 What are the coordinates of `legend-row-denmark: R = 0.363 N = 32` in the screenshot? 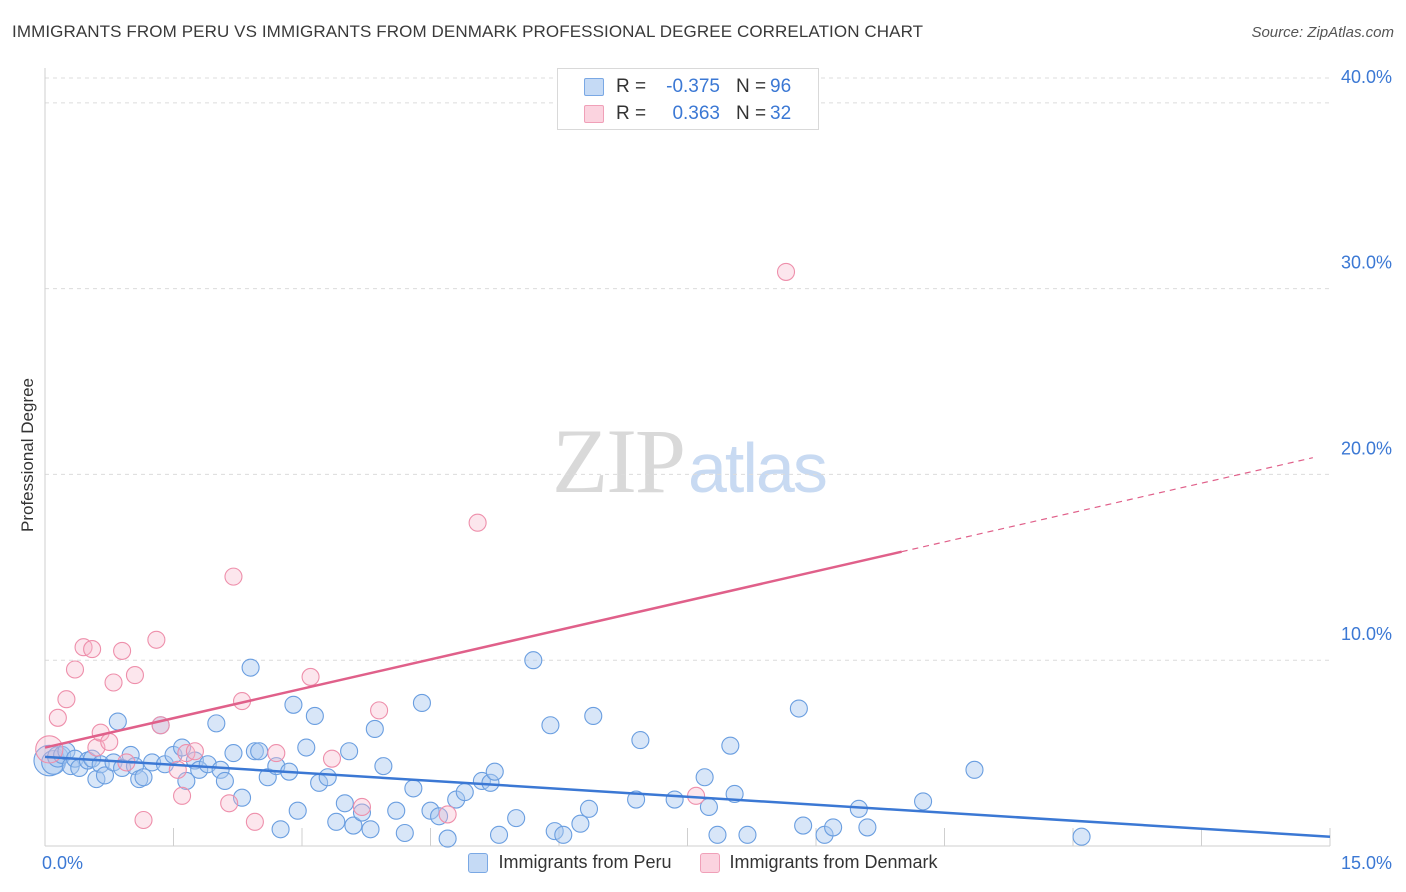 It's located at (687, 114).